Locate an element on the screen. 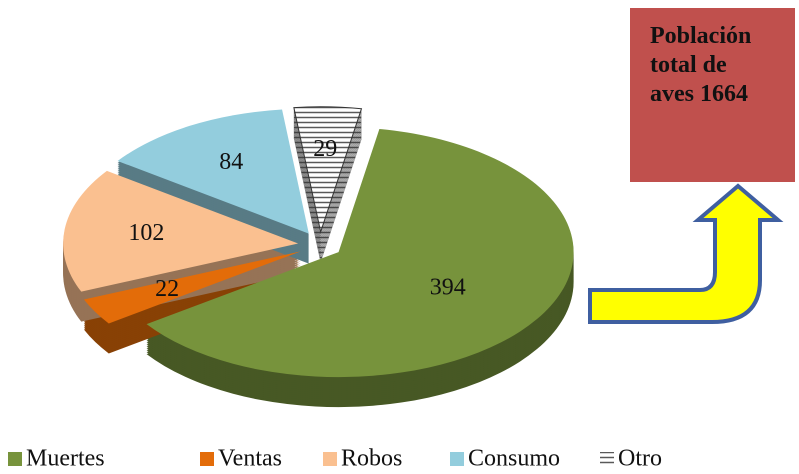  data-label: 394 is located at coordinates (448, 287).